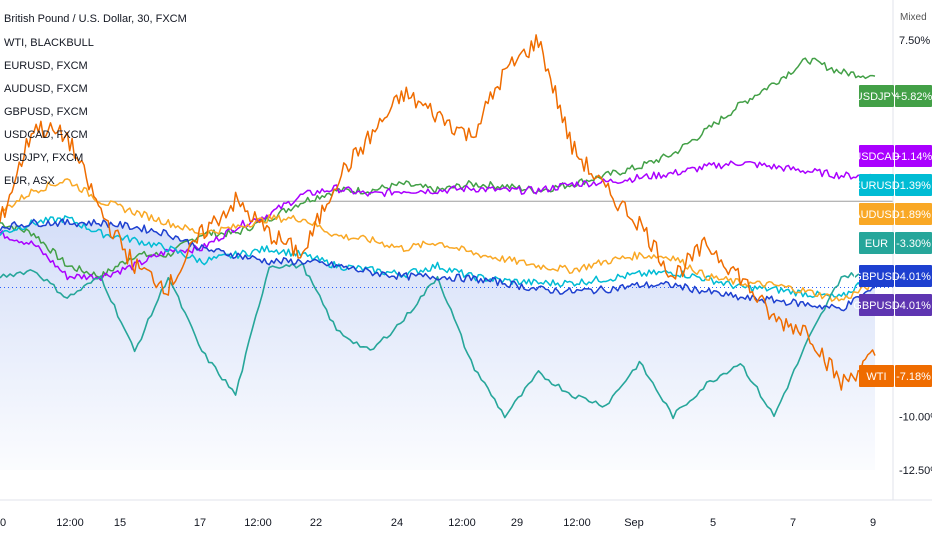 This screenshot has height=550, width=932. What do you see at coordinates (913, 97) in the screenshot?
I see `tag-series-value: +5.82%` at bounding box center [913, 97].